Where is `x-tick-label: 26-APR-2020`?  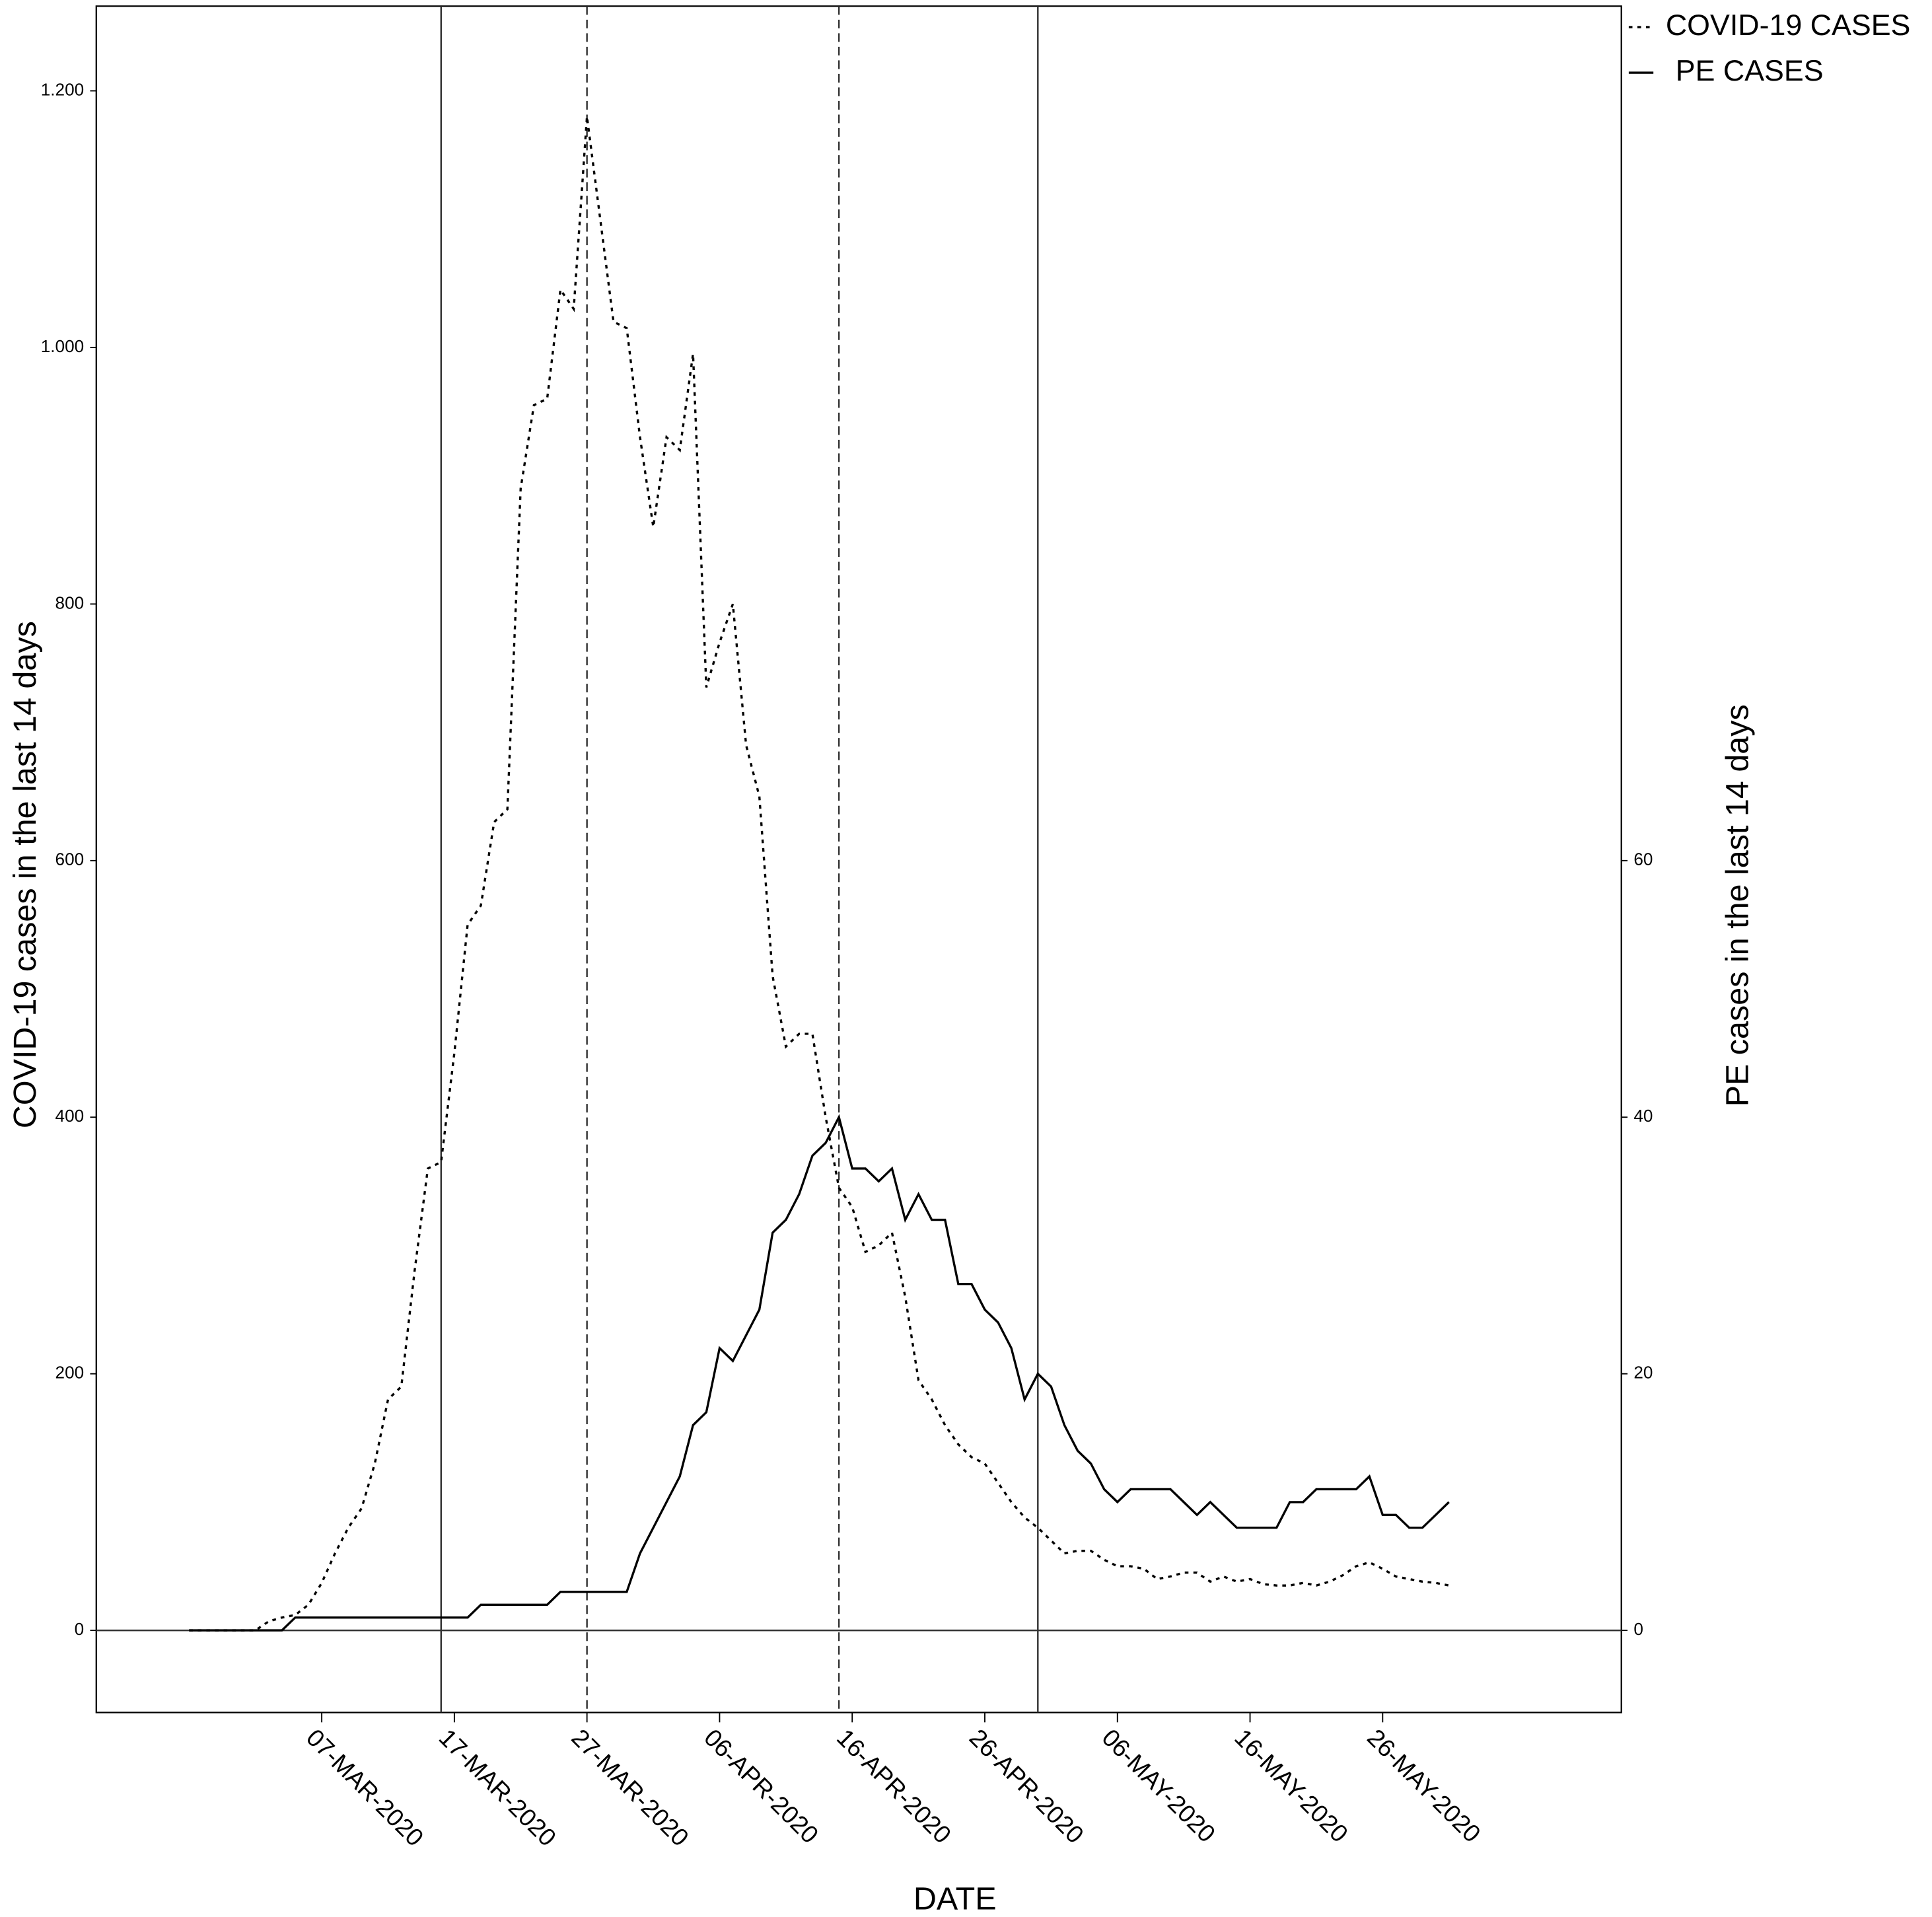
x-tick-label: 26-APR-2020 is located at coordinates (1027, 1786).